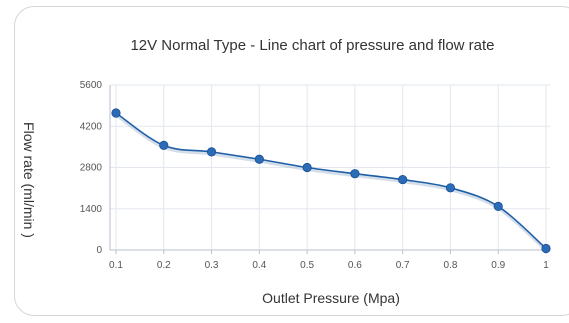  What do you see at coordinates (99, 250) in the screenshot?
I see `y-tick-label: 0` at bounding box center [99, 250].